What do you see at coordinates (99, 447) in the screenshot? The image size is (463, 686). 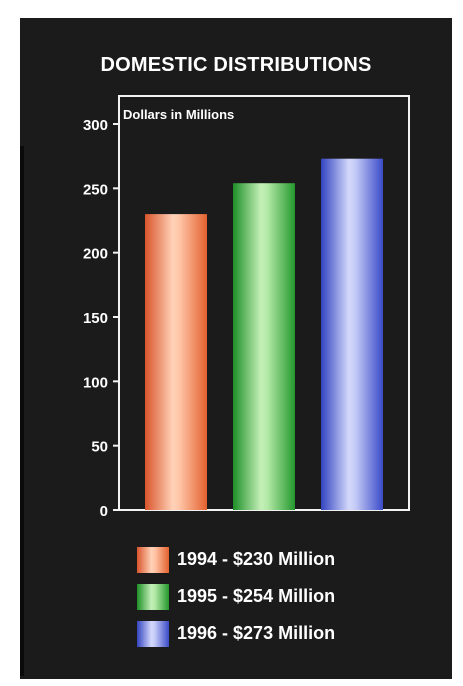 I see `y-tick-label: 50` at bounding box center [99, 447].